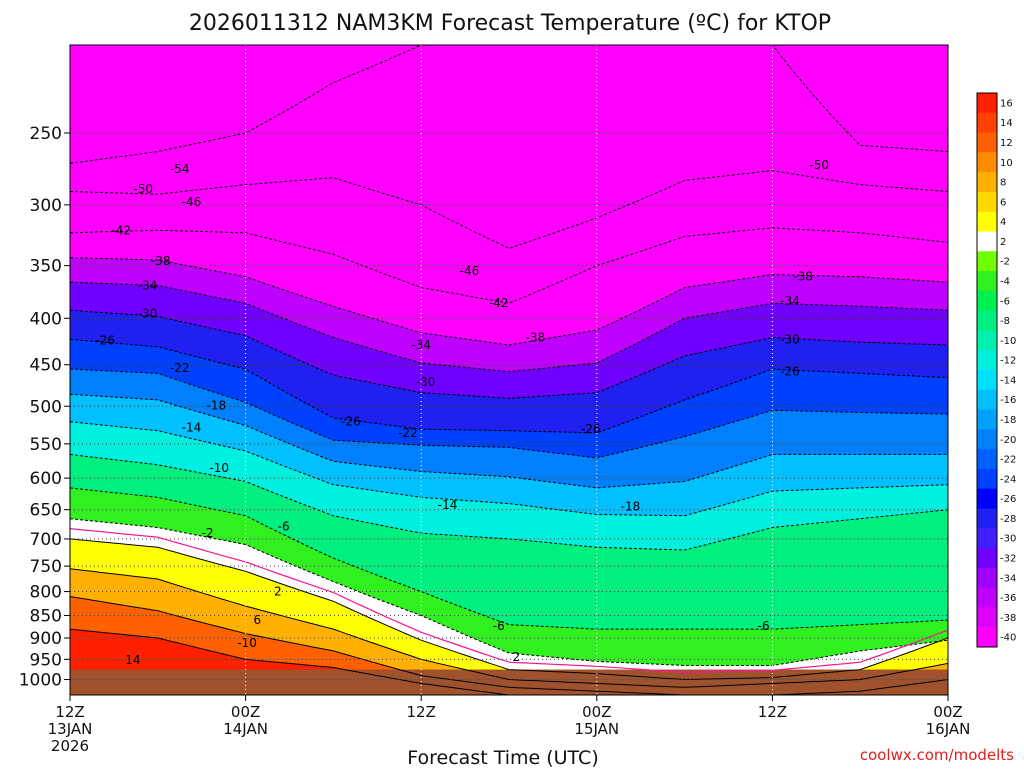  I want to click on x-tick-label: 14JAN, so click(245, 729).